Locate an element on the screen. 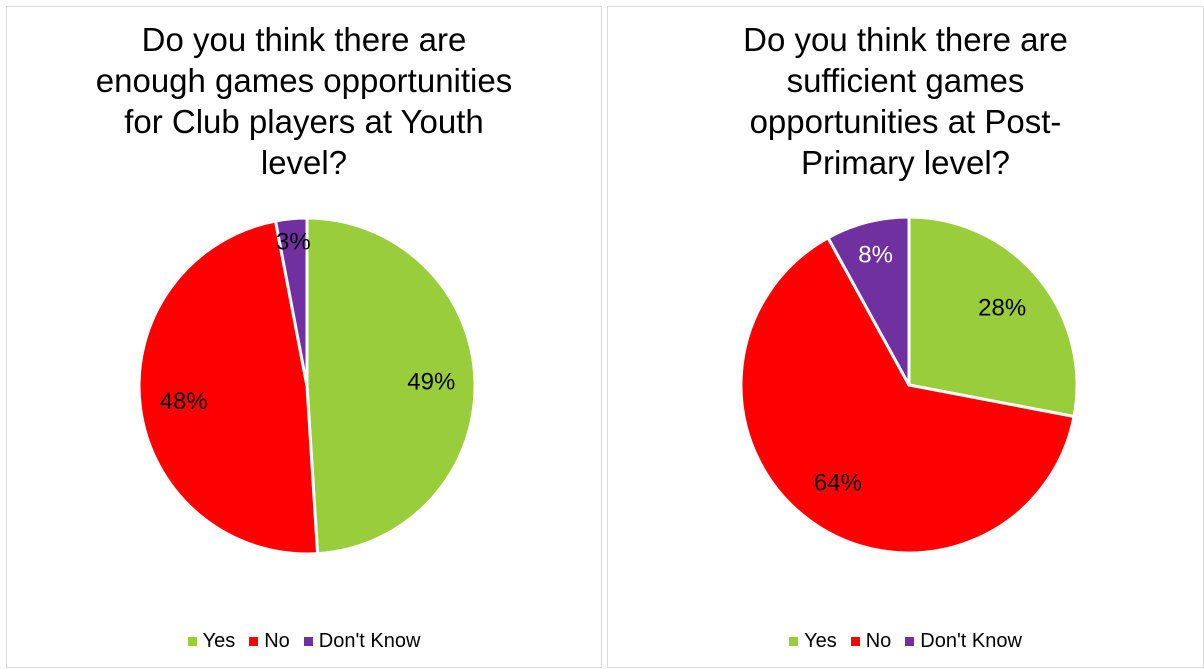  data-label-dont-know: 8% is located at coordinates (875, 254).